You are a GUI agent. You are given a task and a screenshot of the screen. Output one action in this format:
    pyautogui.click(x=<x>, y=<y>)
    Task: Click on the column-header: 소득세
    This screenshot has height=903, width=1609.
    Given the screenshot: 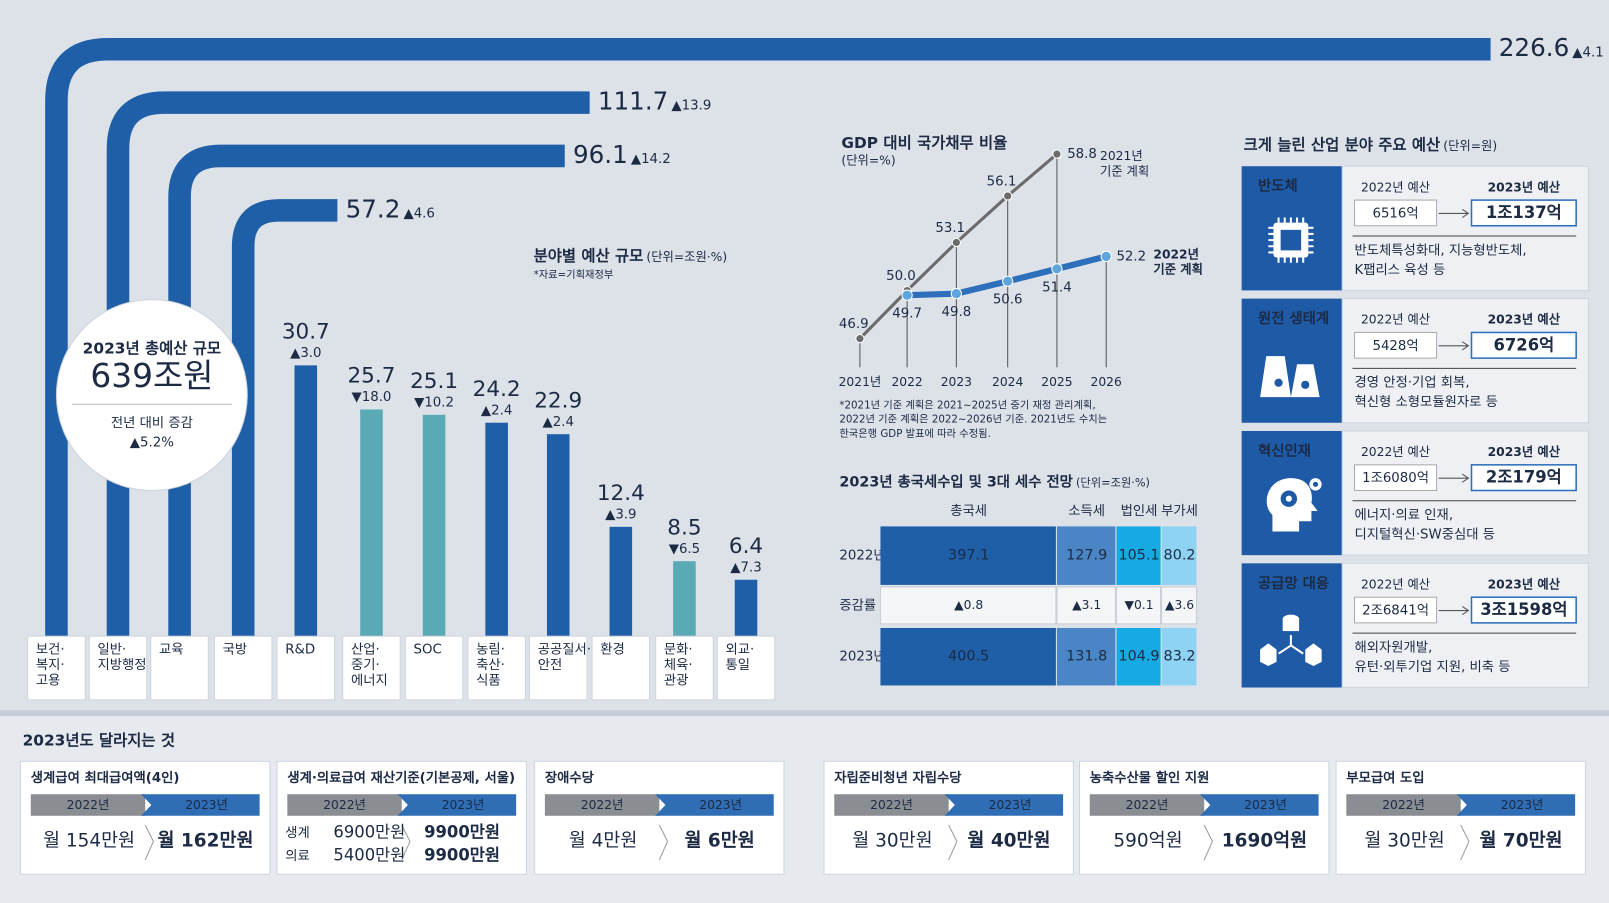 What is the action you would take?
    pyautogui.click(x=1086, y=511)
    